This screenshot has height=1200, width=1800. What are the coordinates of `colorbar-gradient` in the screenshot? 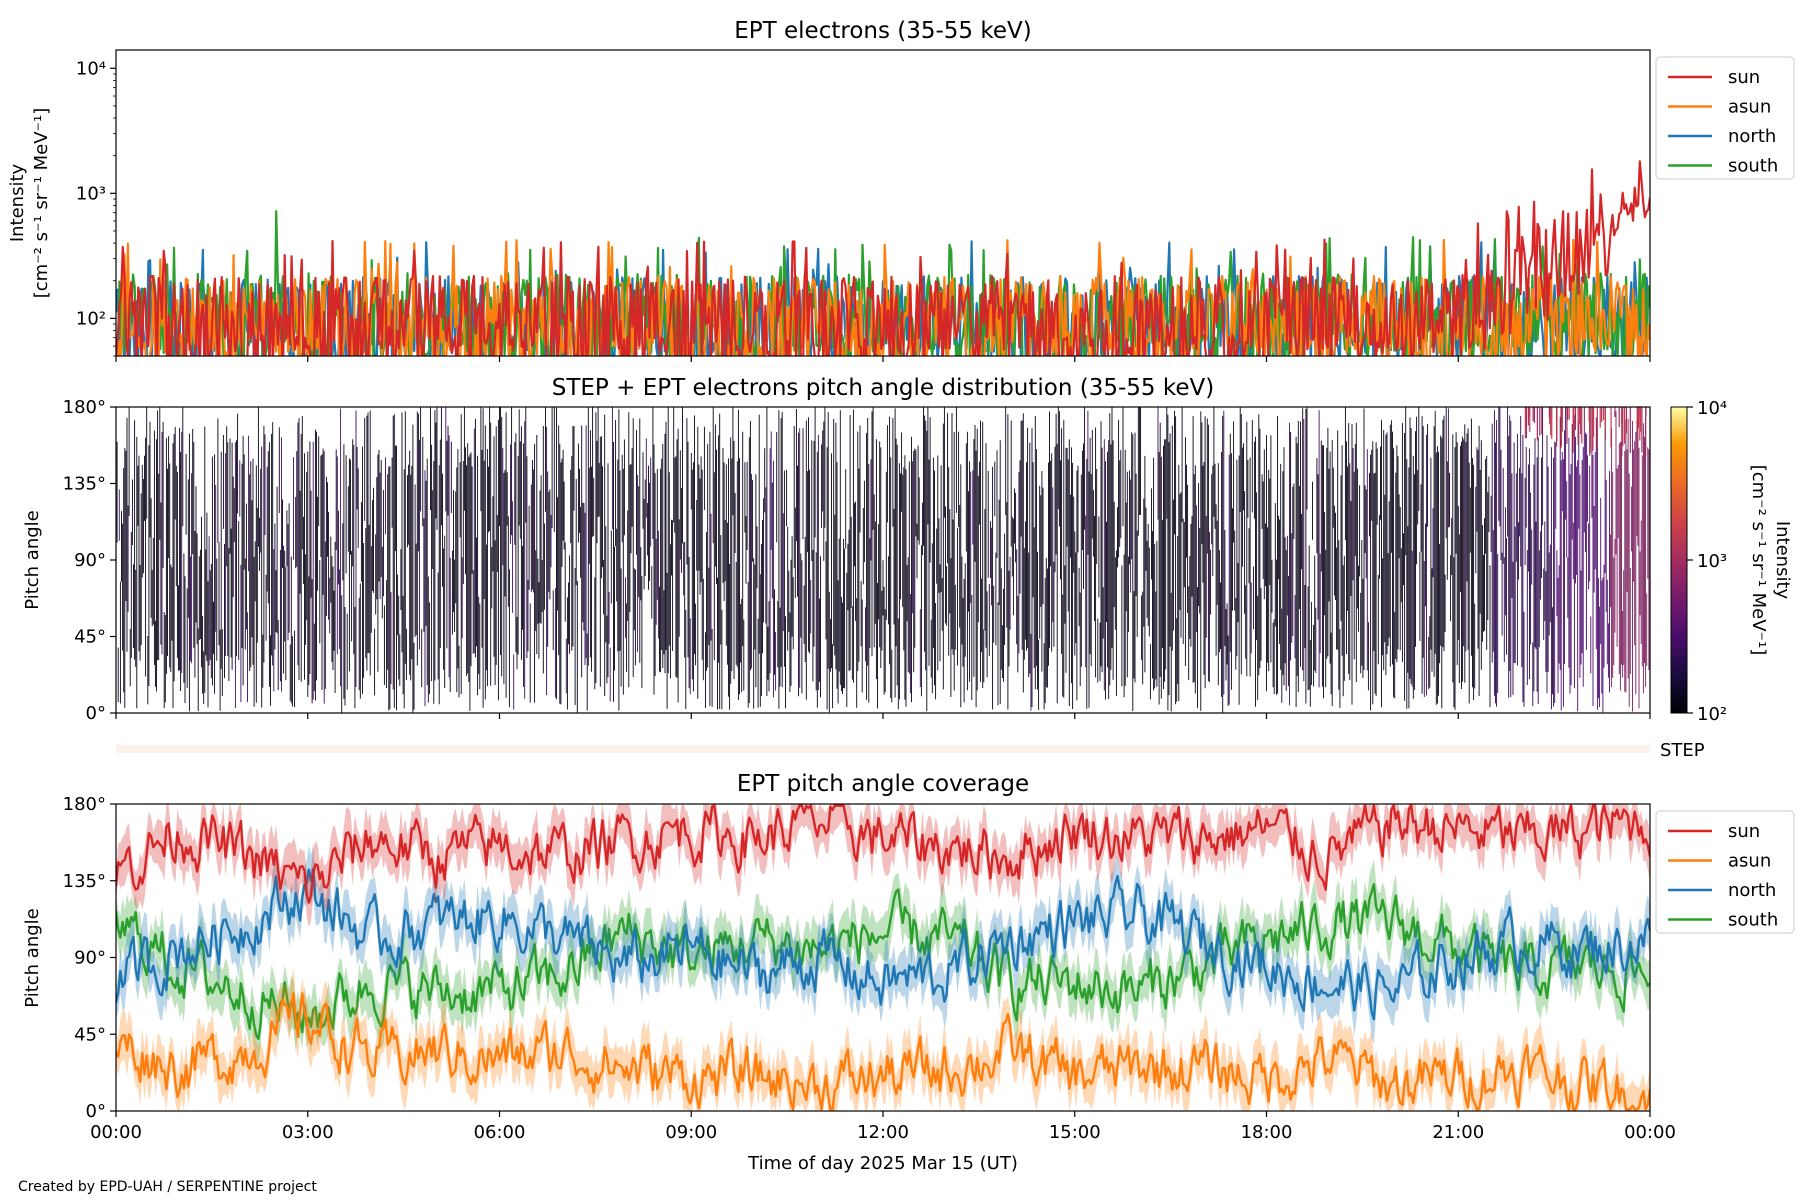 It's located at (1679, 560).